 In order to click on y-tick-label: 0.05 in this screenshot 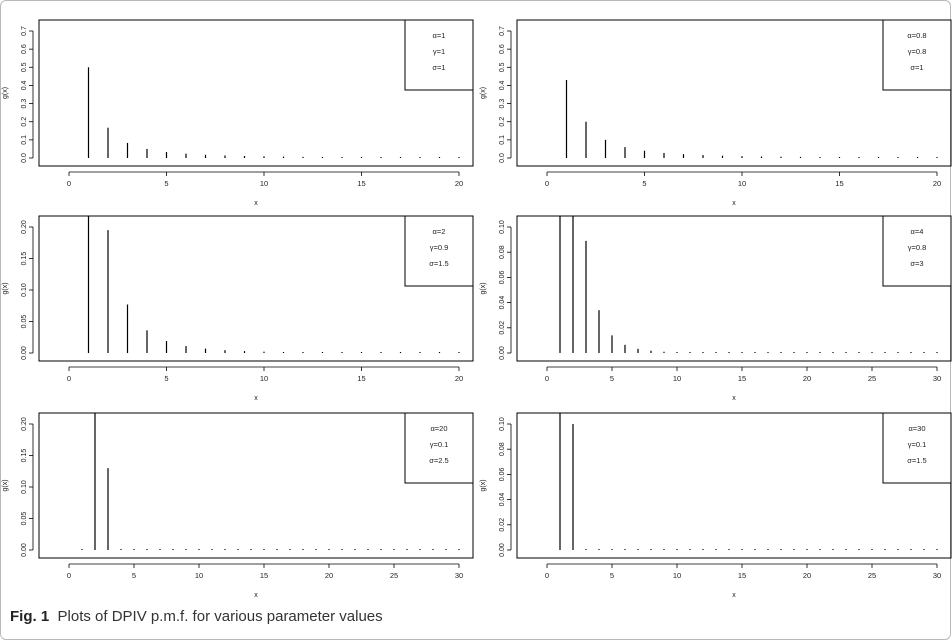, I will do `click(24, 519)`.